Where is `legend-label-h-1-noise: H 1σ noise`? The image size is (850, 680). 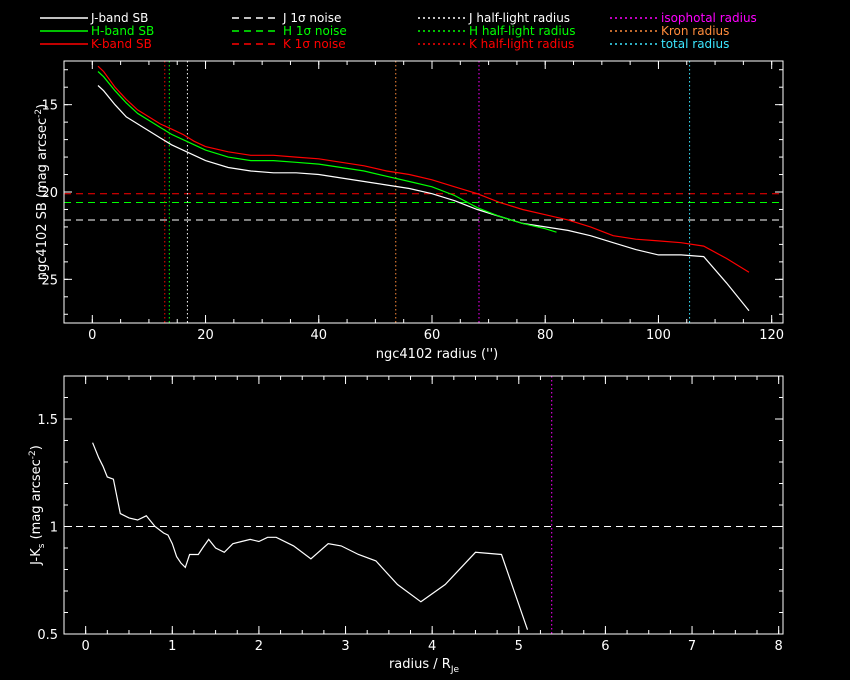 legend-label-h-1-noise: H 1σ noise is located at coordinates (315, 31).